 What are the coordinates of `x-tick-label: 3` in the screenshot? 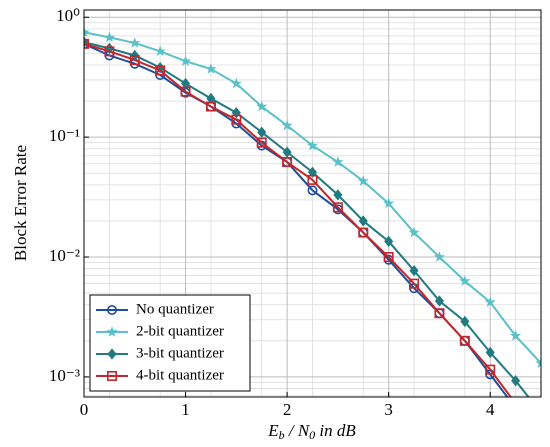 It's located at (388, 409).